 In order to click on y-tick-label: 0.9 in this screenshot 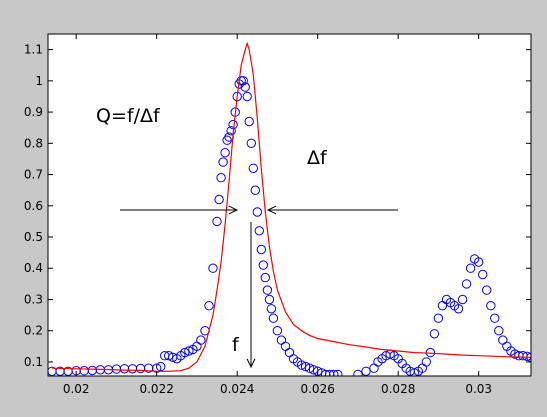, I will do `click(33, 112)`.